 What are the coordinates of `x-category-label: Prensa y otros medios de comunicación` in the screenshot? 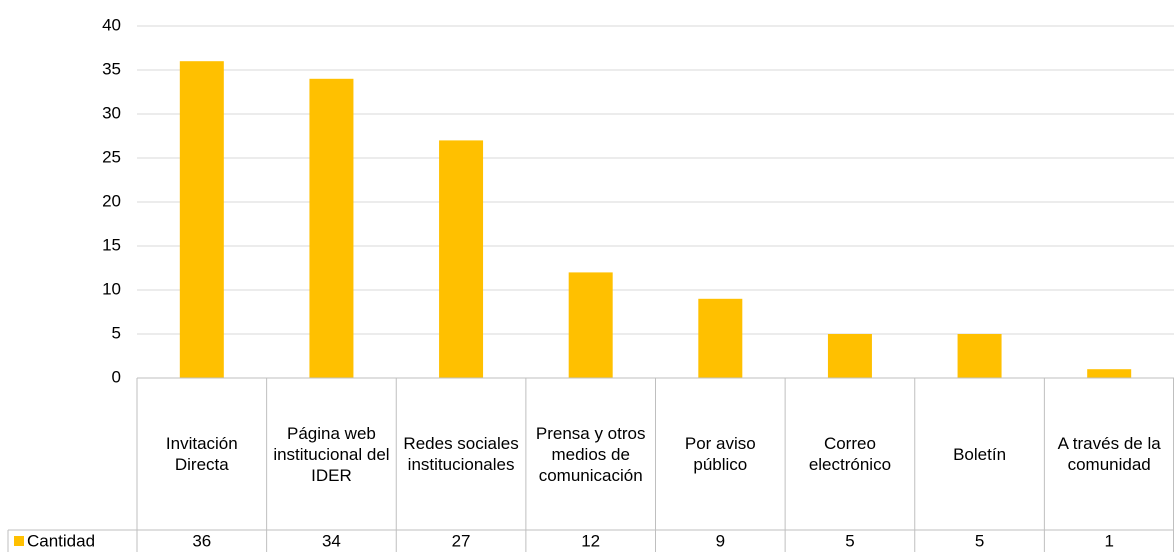 It's located at (590, 454).